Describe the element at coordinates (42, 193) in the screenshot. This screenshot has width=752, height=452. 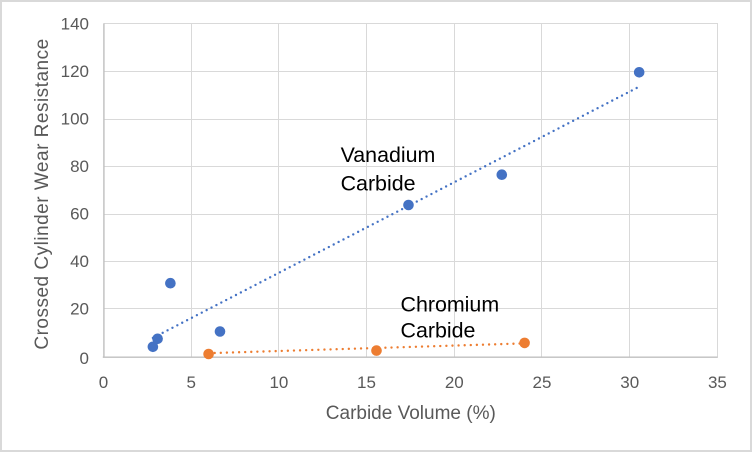
I see `svg-text:Crossed Cylinder Wear Resistan: Crossed Cylinder Wear Resistance` at that location.